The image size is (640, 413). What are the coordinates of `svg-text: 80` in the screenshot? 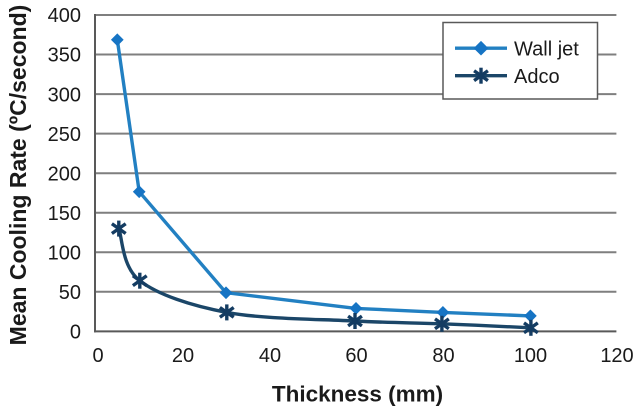 It's located at (443, 356).